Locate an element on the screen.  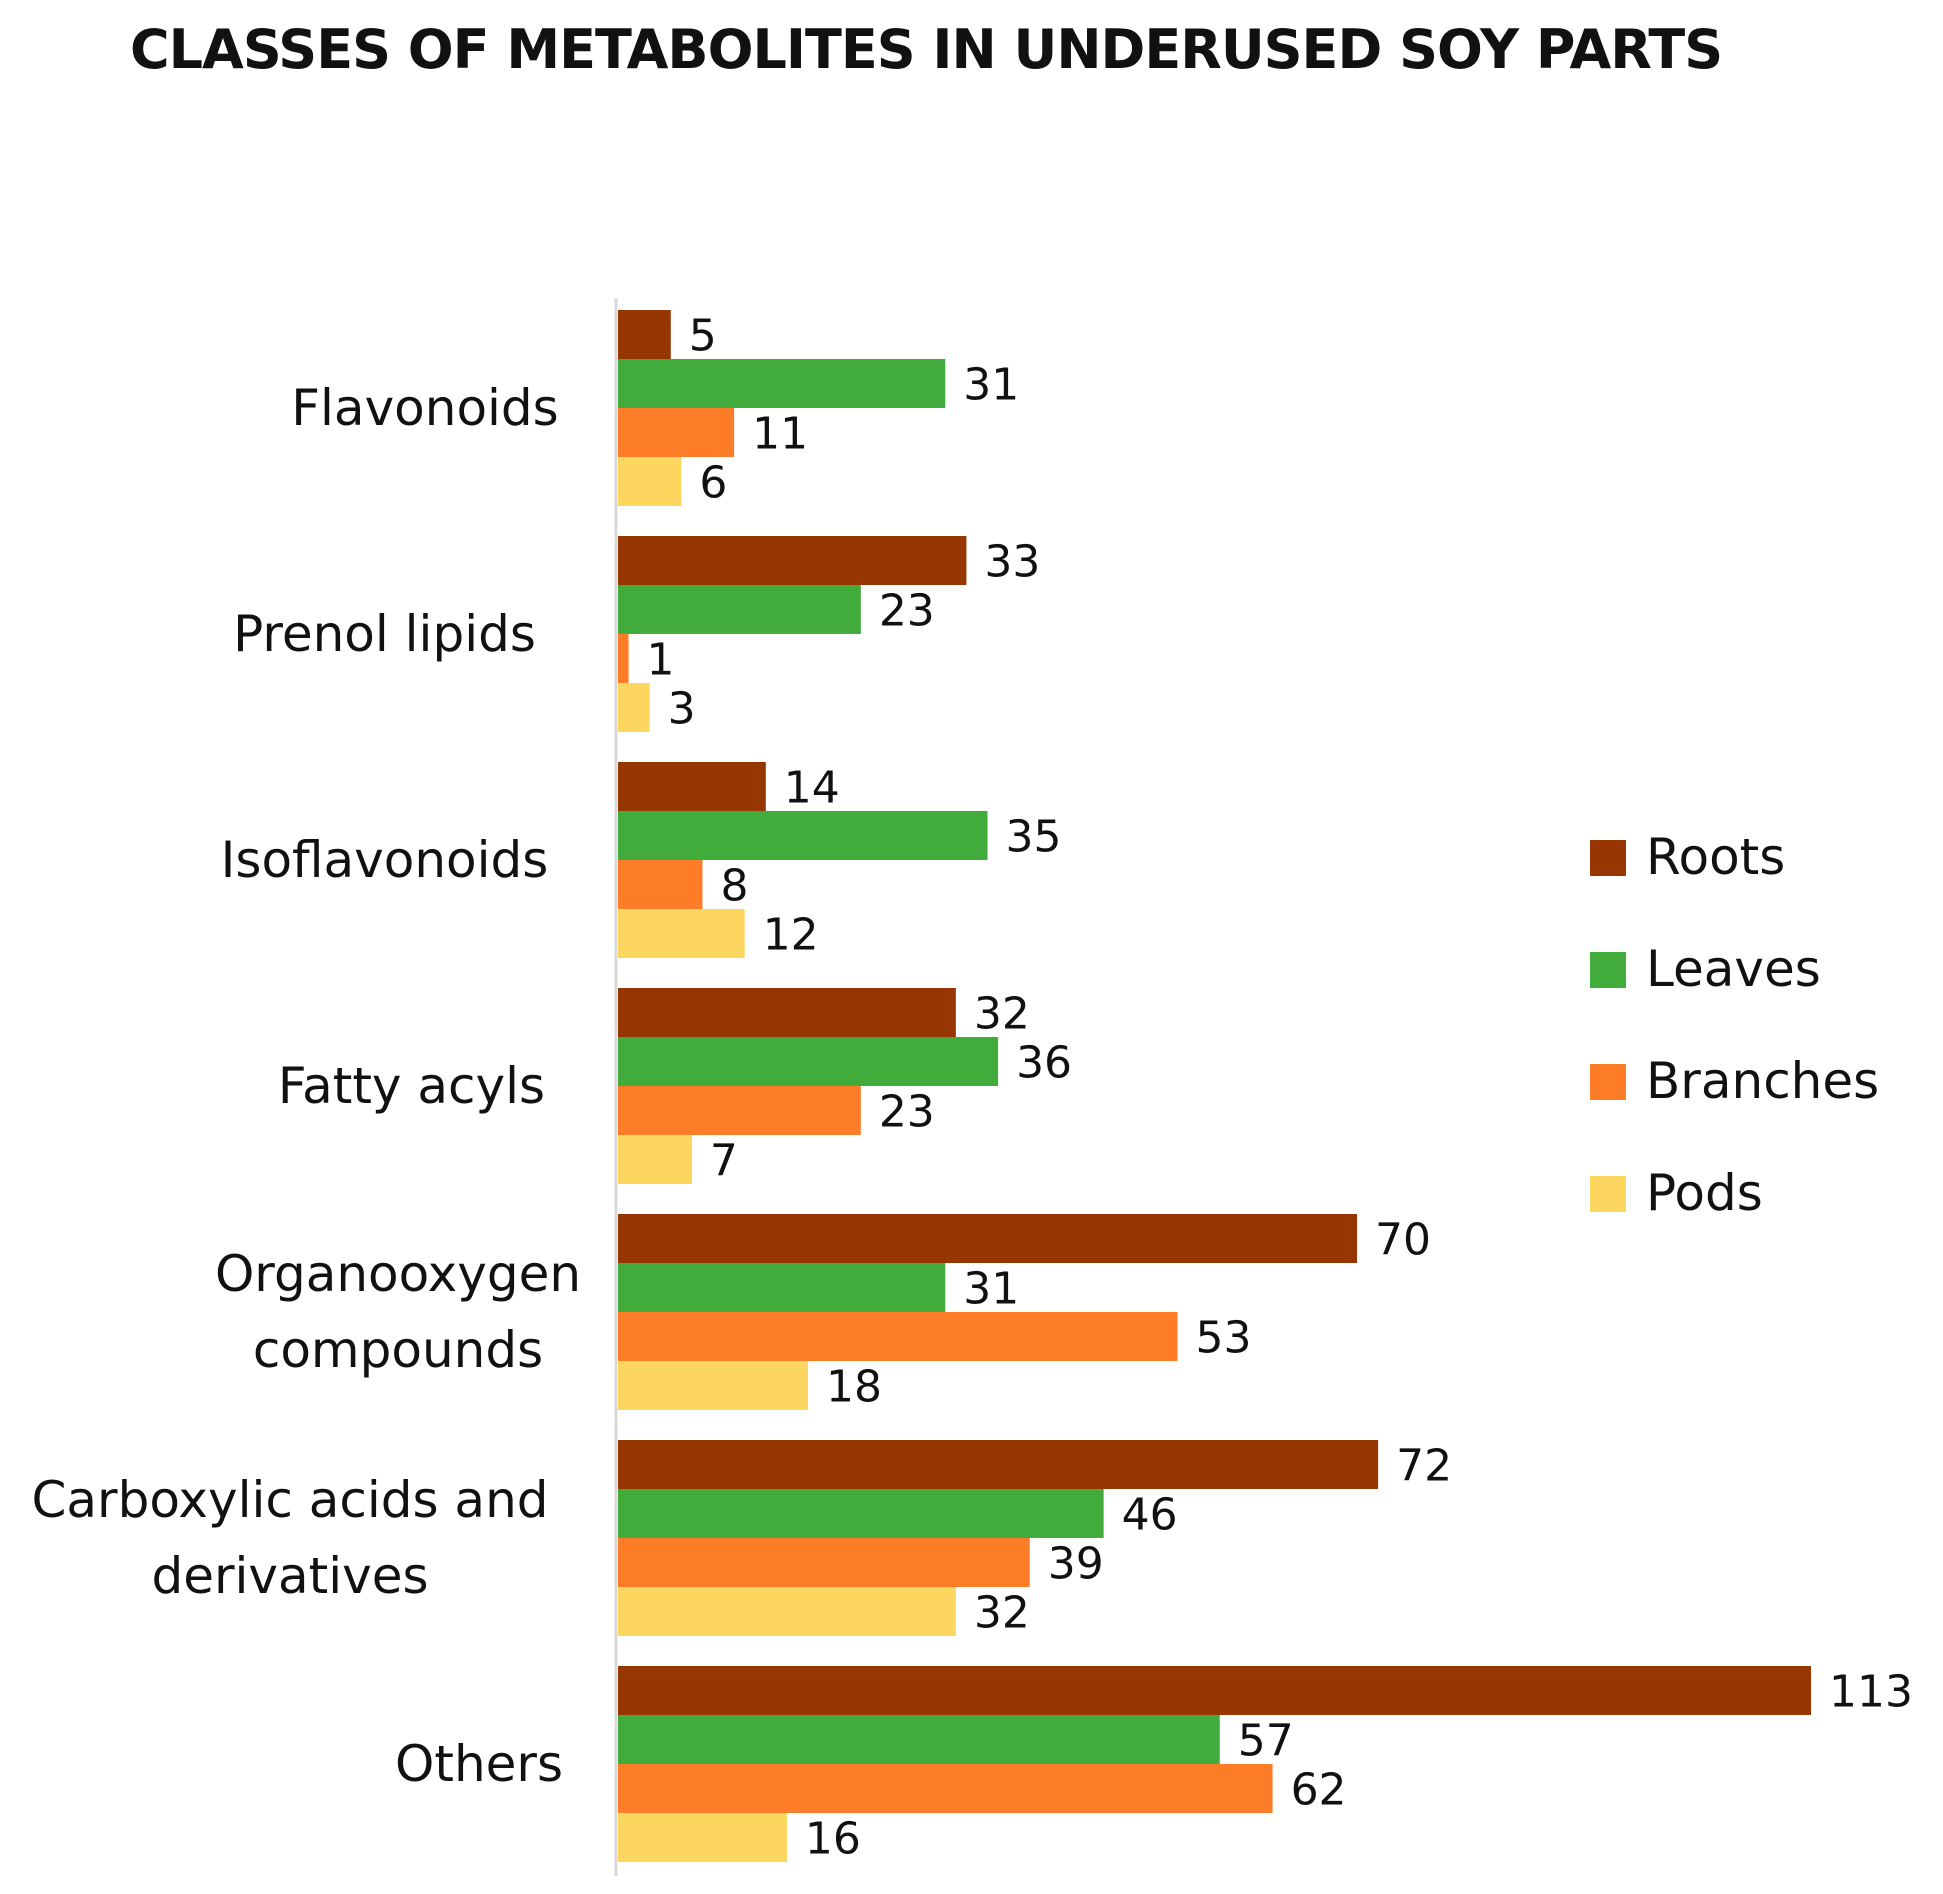
category-label: Carboxylic acids and derivatives is located at coordinates (289, 1538).